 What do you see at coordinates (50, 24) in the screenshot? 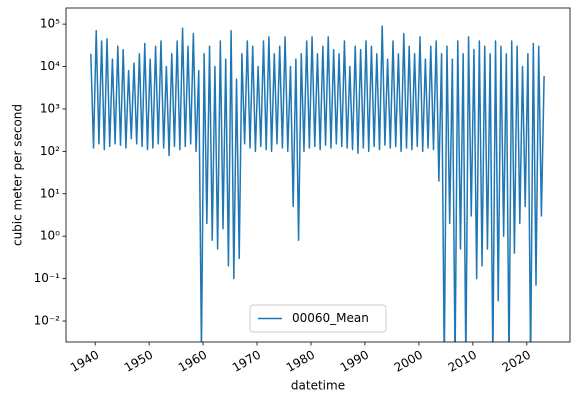
I see `y-tick-label: 10⁵` at bounding box center [50, 24].